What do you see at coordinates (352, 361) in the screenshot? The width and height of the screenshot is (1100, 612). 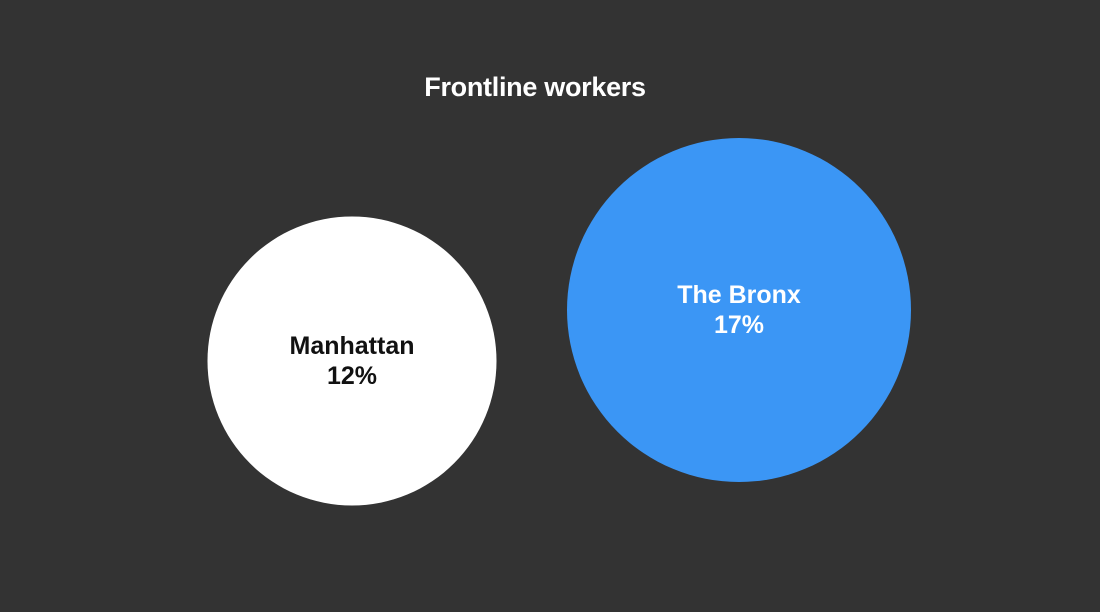 I see `bubble-circle-manhattan` at bounding box center [352, 361].